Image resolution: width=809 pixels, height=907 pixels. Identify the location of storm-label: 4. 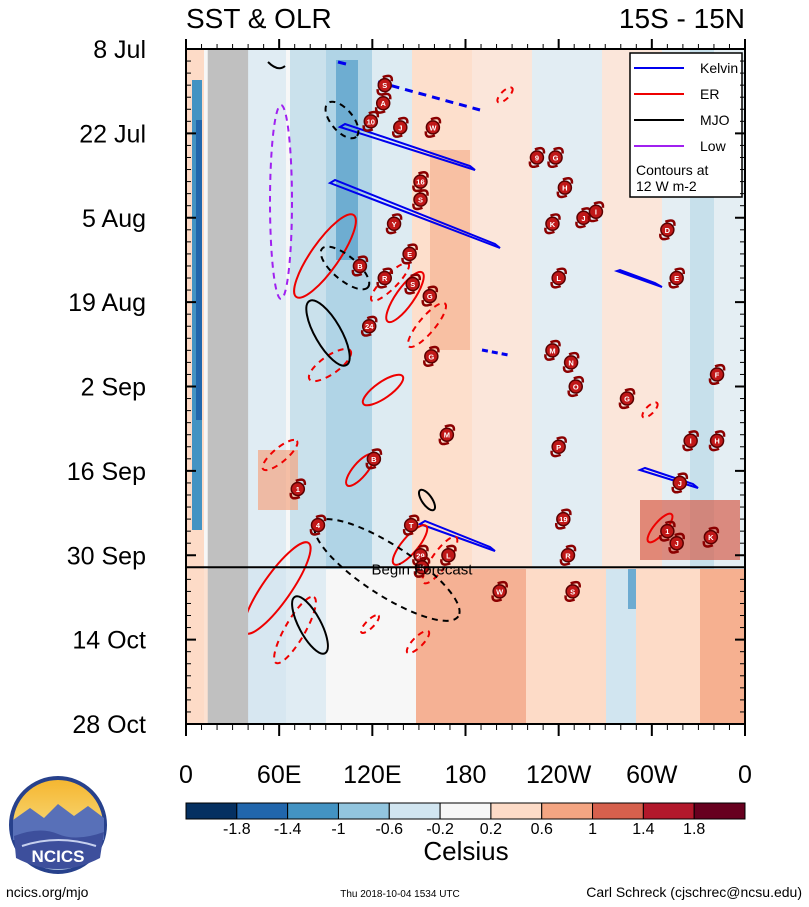
(318, 525).